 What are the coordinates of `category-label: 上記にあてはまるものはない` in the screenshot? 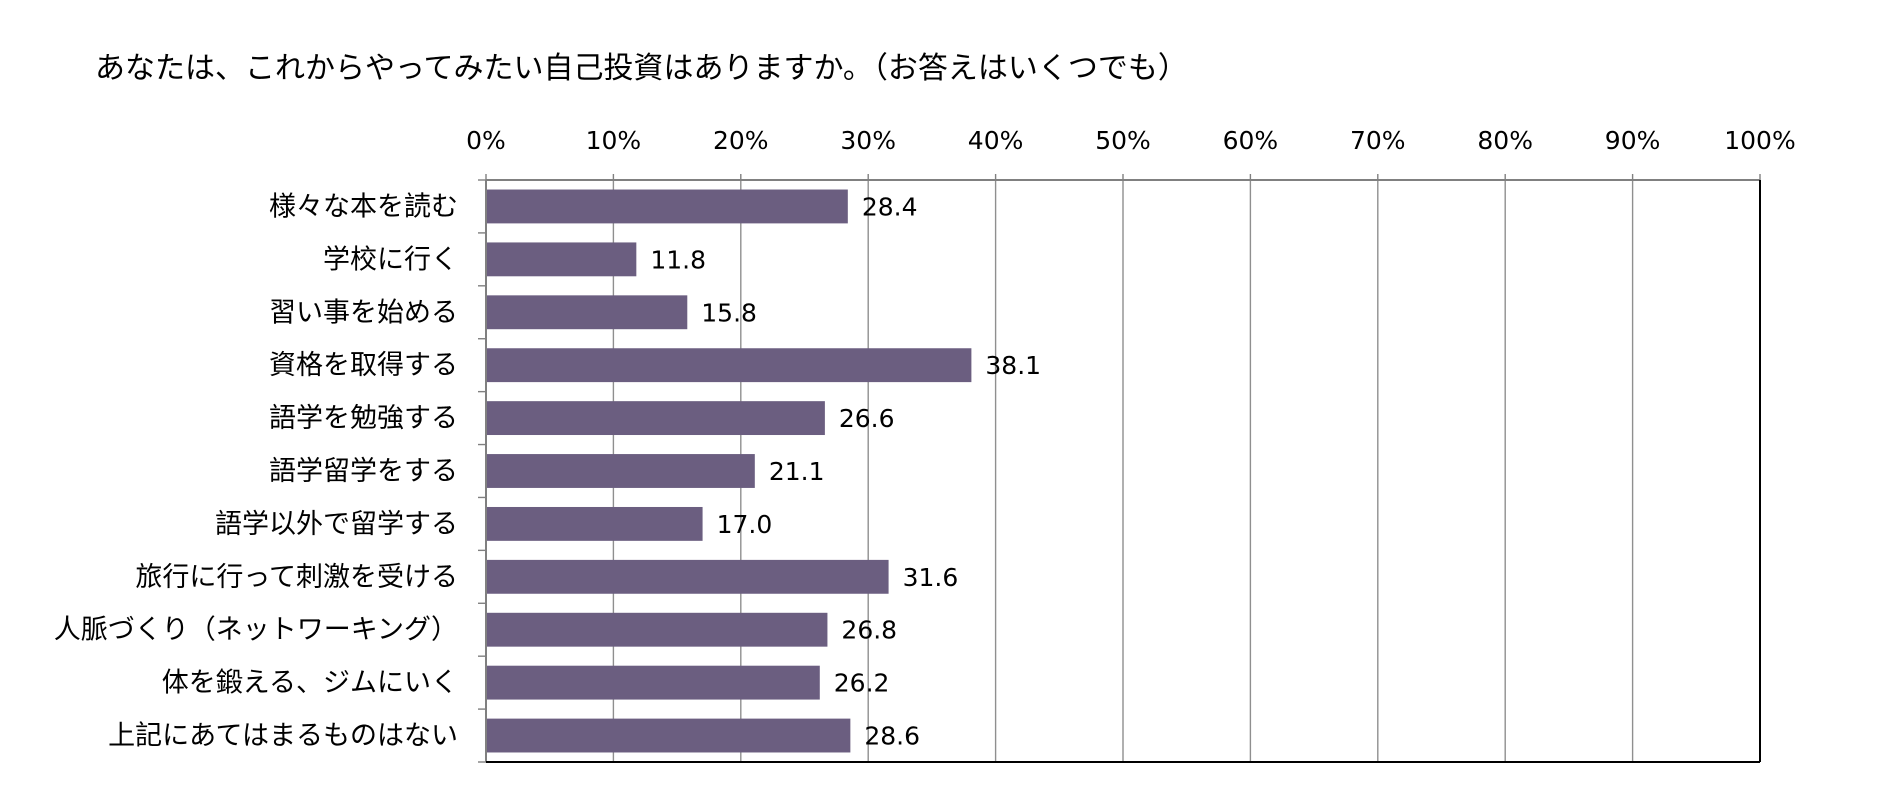 It's located at (283, 736).